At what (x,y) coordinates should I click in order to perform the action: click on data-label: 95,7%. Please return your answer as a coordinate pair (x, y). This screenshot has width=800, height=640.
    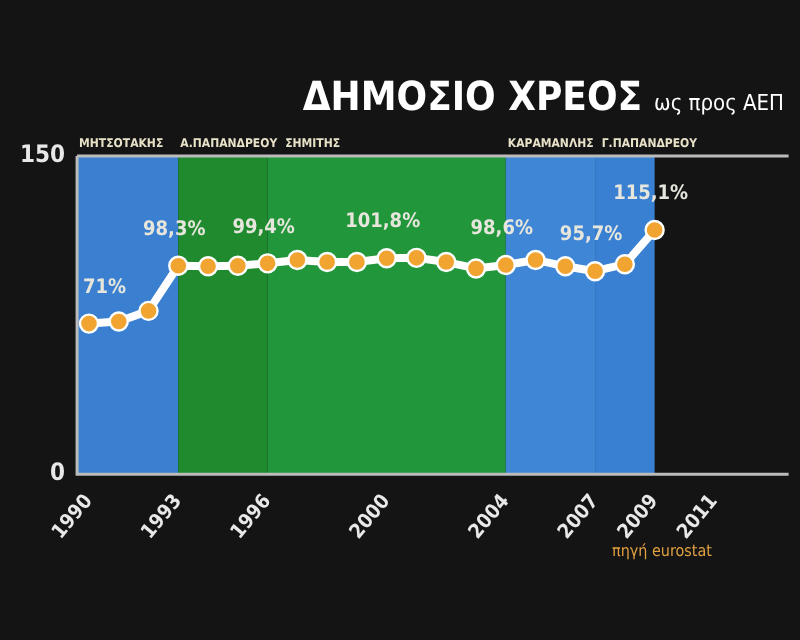
    Looking at the image, I should click on (591, 235).